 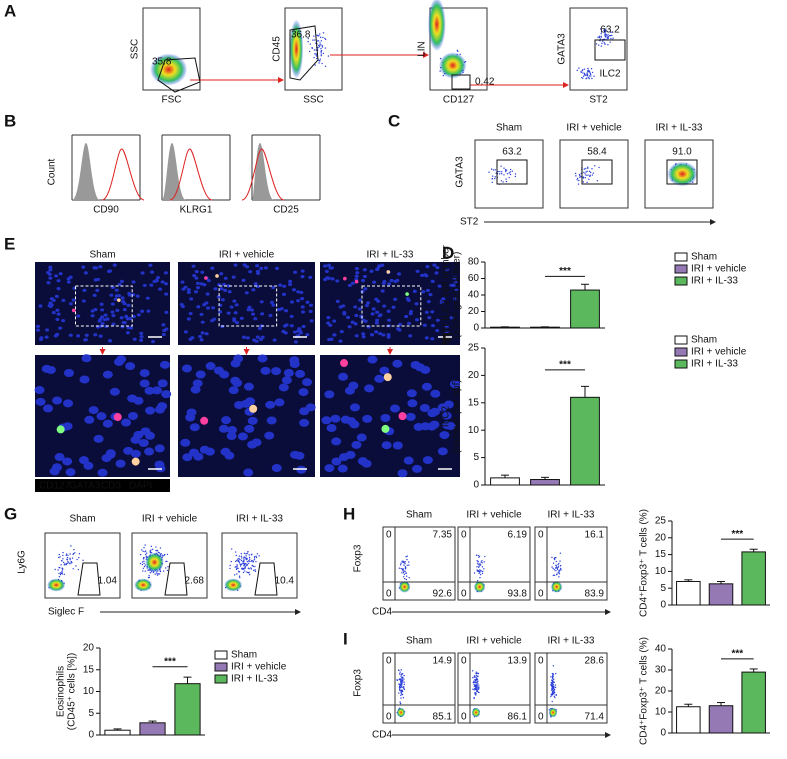 What do you see at coordinates (443, 717) in the screenshot?
I see `quadrant-value: 85.1` at bounding box center [443, 717].